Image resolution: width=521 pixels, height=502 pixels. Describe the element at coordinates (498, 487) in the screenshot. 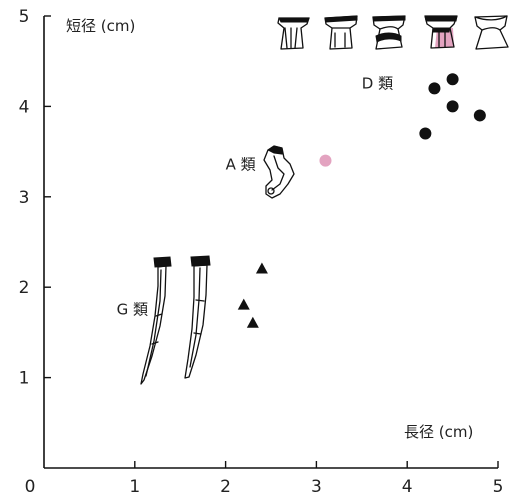

I see `x-tick-label: 5` at that location.